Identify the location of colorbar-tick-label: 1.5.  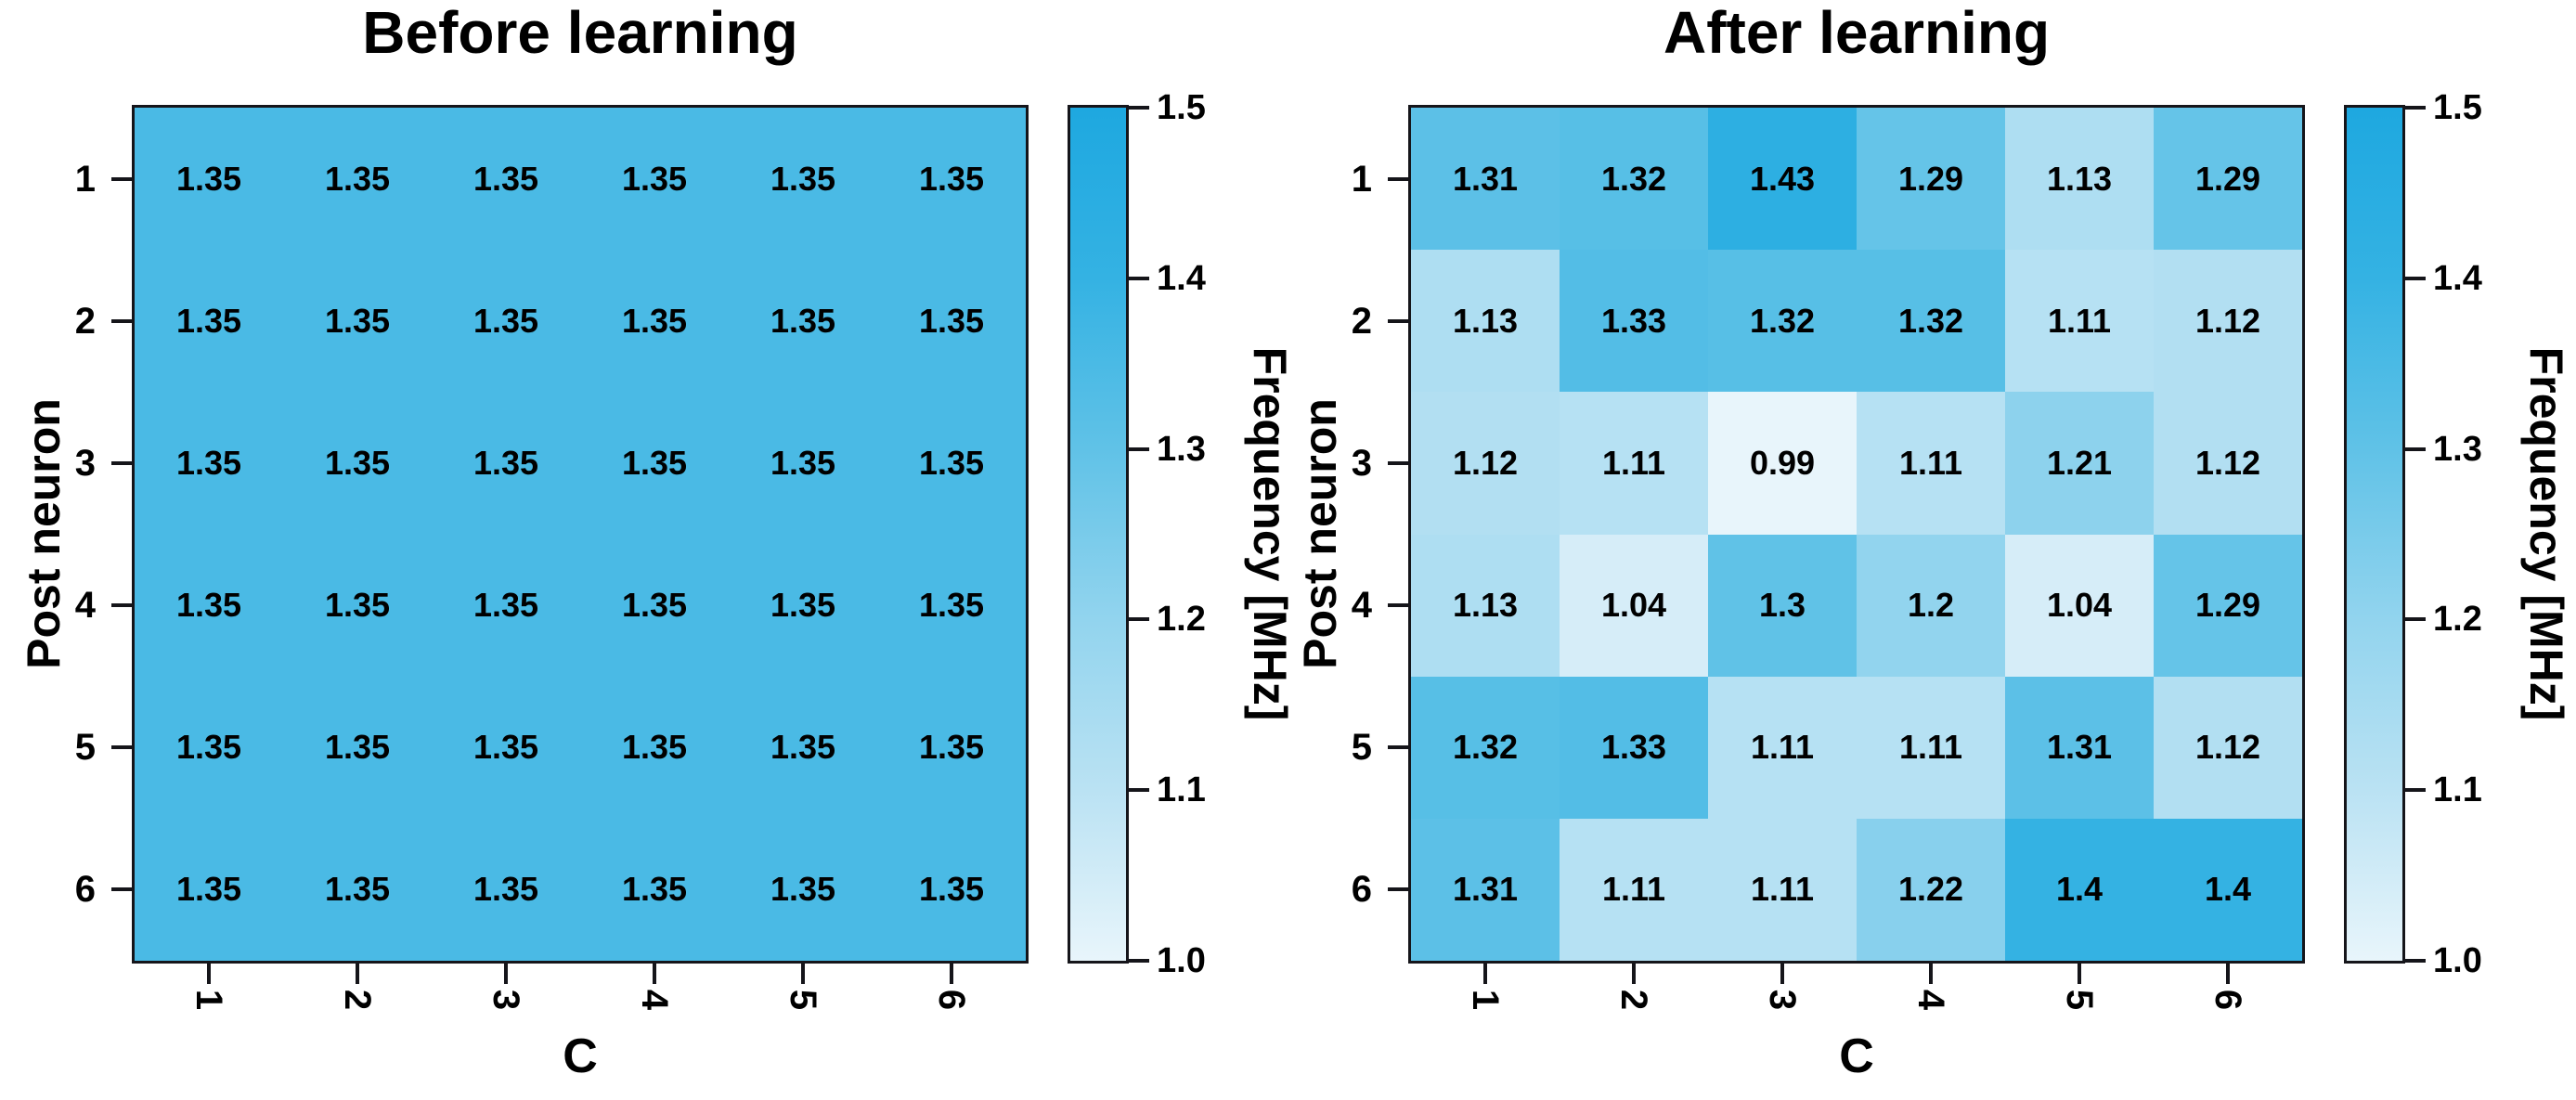
(1181, 107).